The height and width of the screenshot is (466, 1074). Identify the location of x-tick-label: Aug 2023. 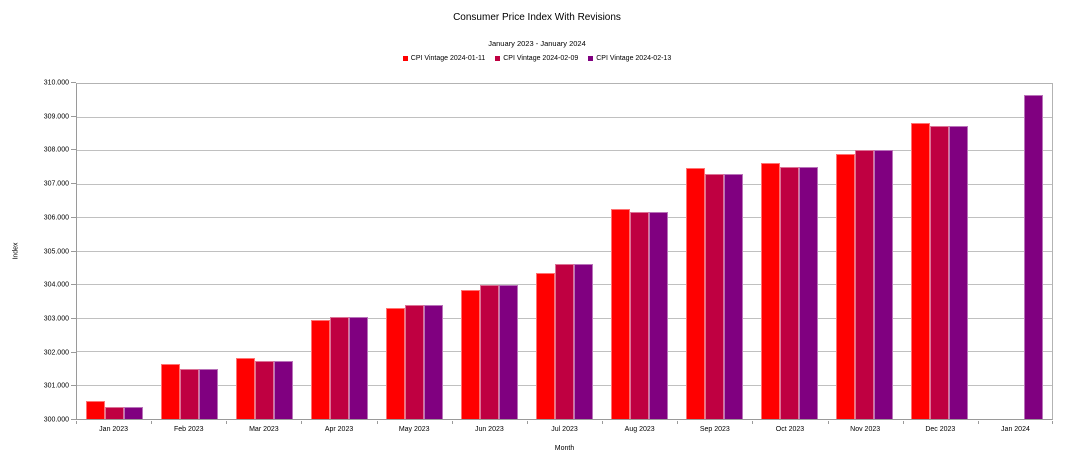
(639, 429).